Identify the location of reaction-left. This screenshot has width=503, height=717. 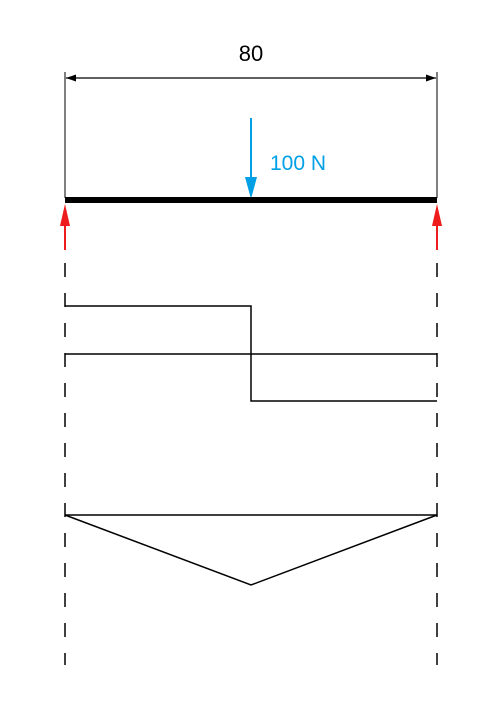
(65, 227).